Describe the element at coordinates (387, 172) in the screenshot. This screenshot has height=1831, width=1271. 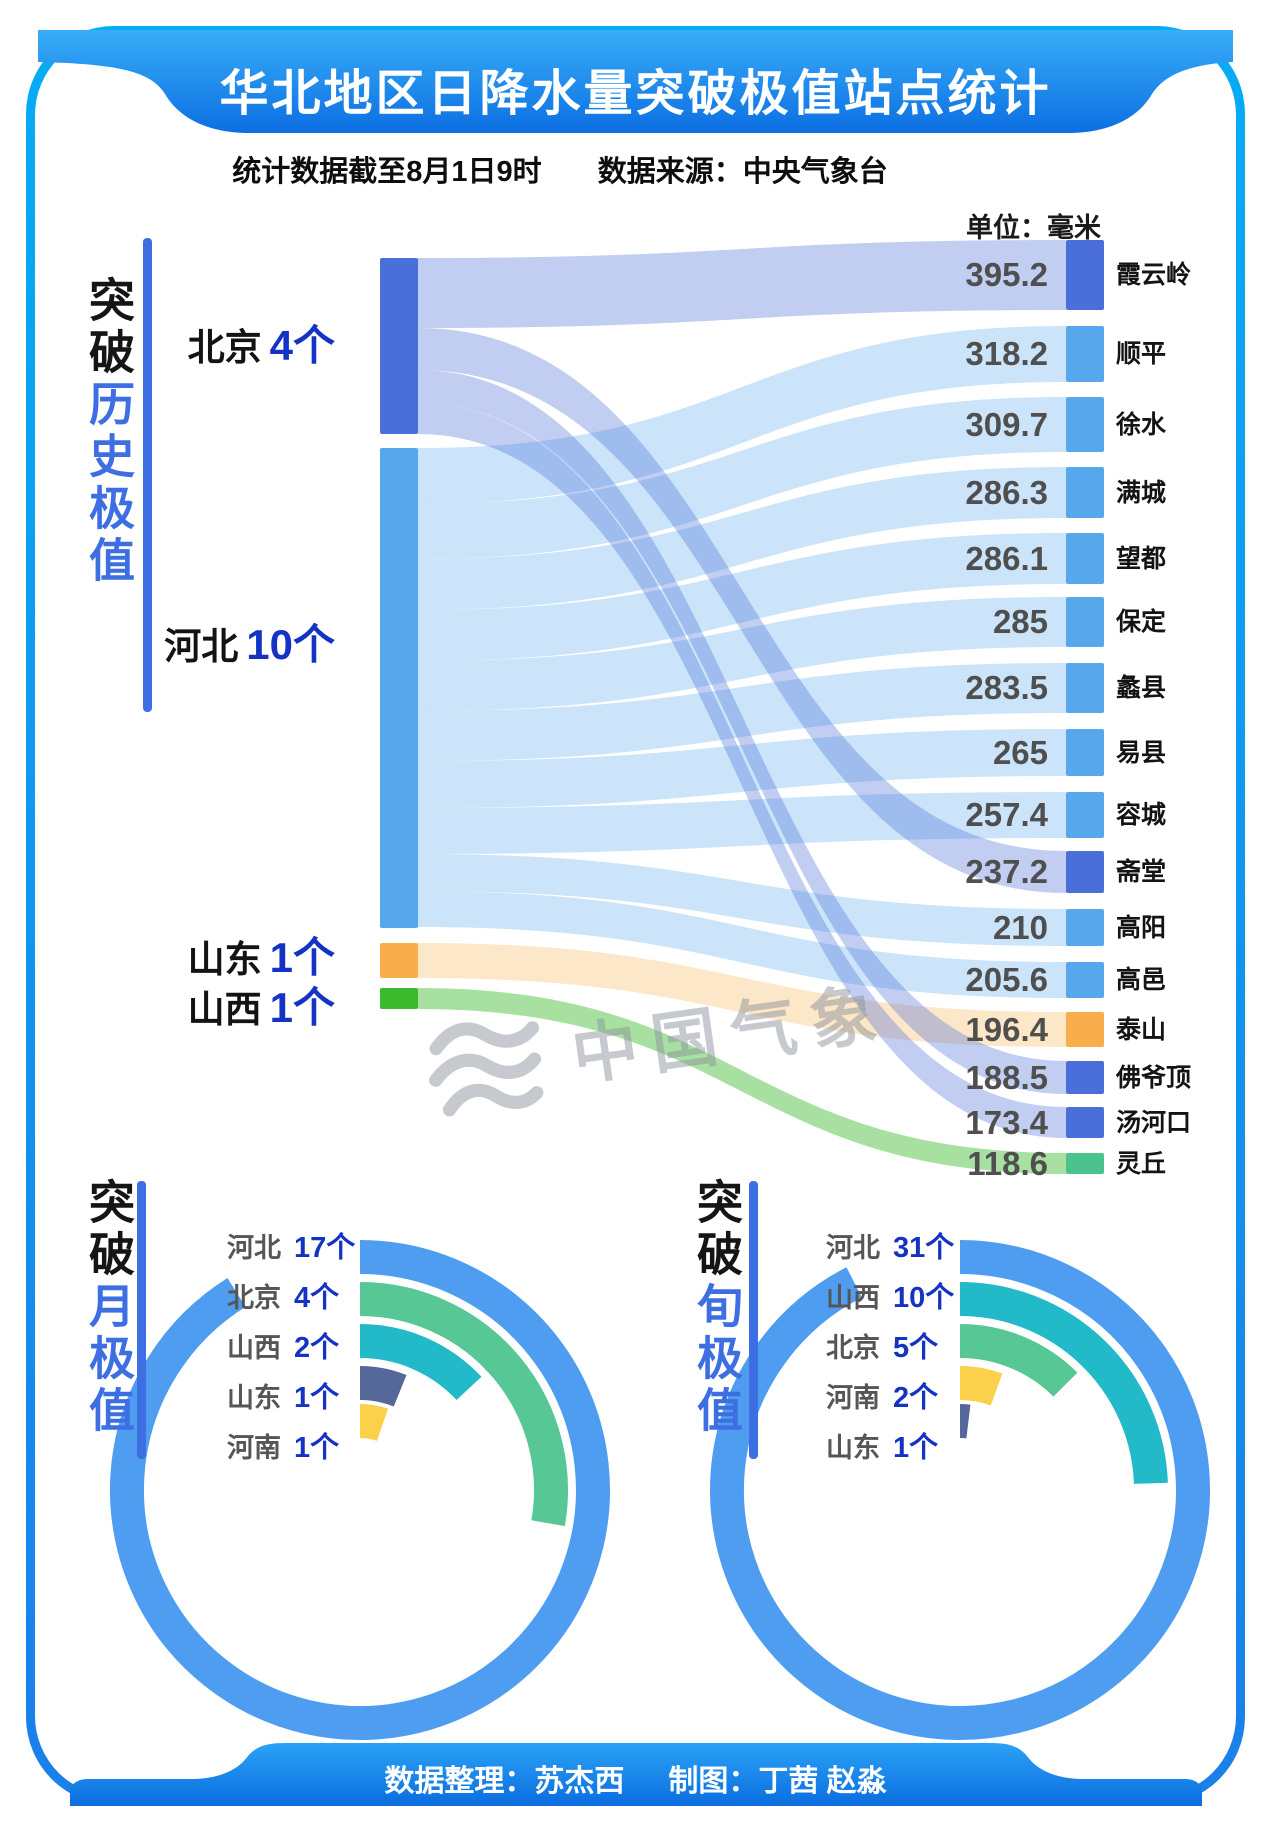
I see `subtitle-cutoff: 统计数据截至8月1日9时` at that location.